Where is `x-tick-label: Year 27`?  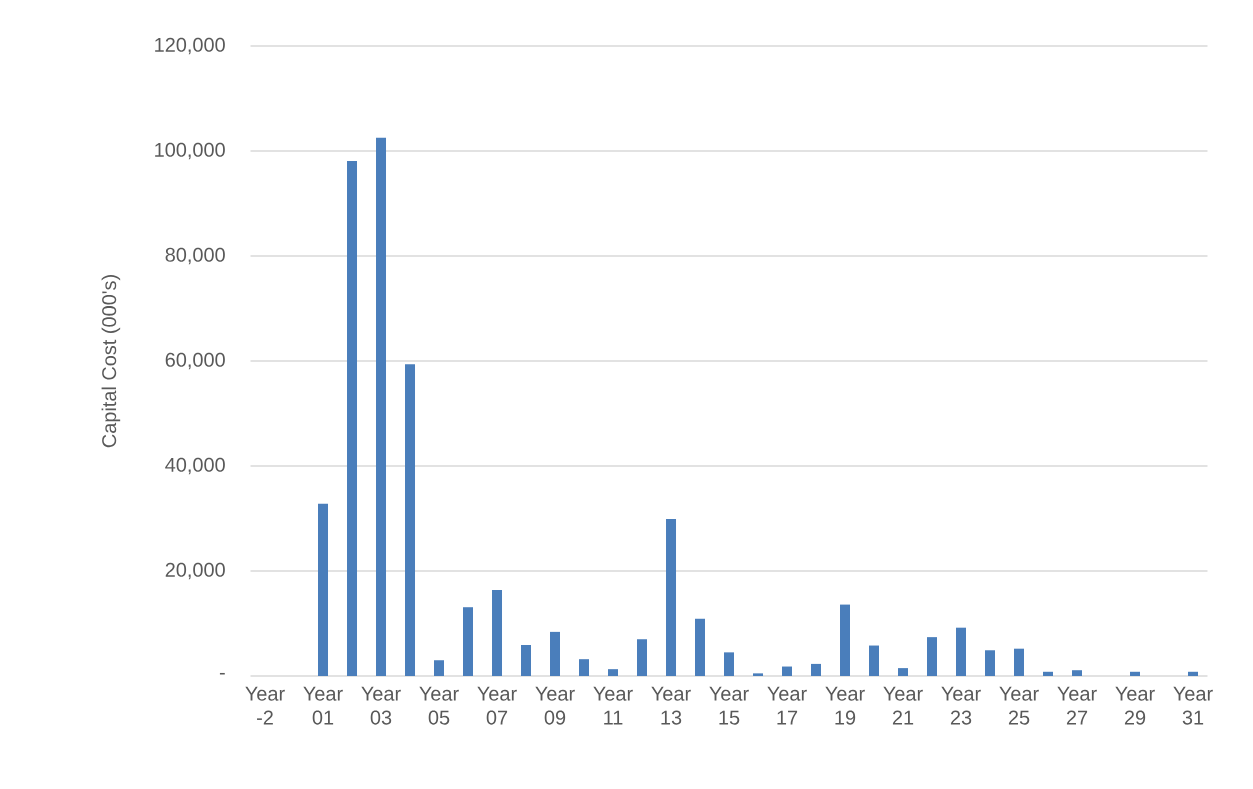 x-tick-label: Year 27 is located at coordinates (1077, 705).